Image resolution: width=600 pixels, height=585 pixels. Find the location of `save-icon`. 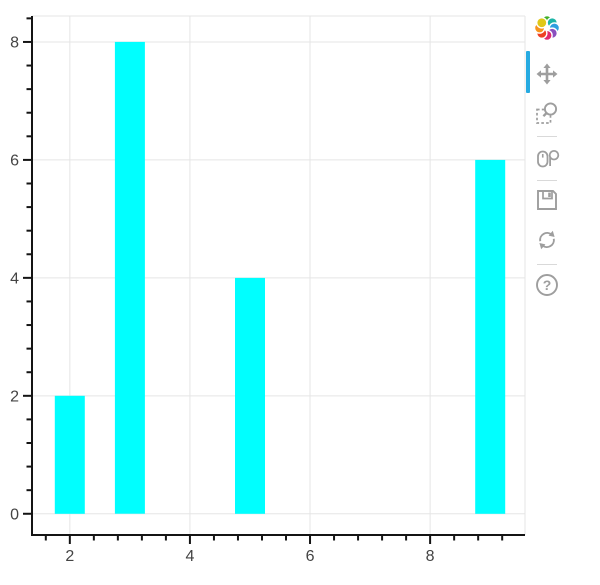

save-icon is located at coordinates (547, 200).